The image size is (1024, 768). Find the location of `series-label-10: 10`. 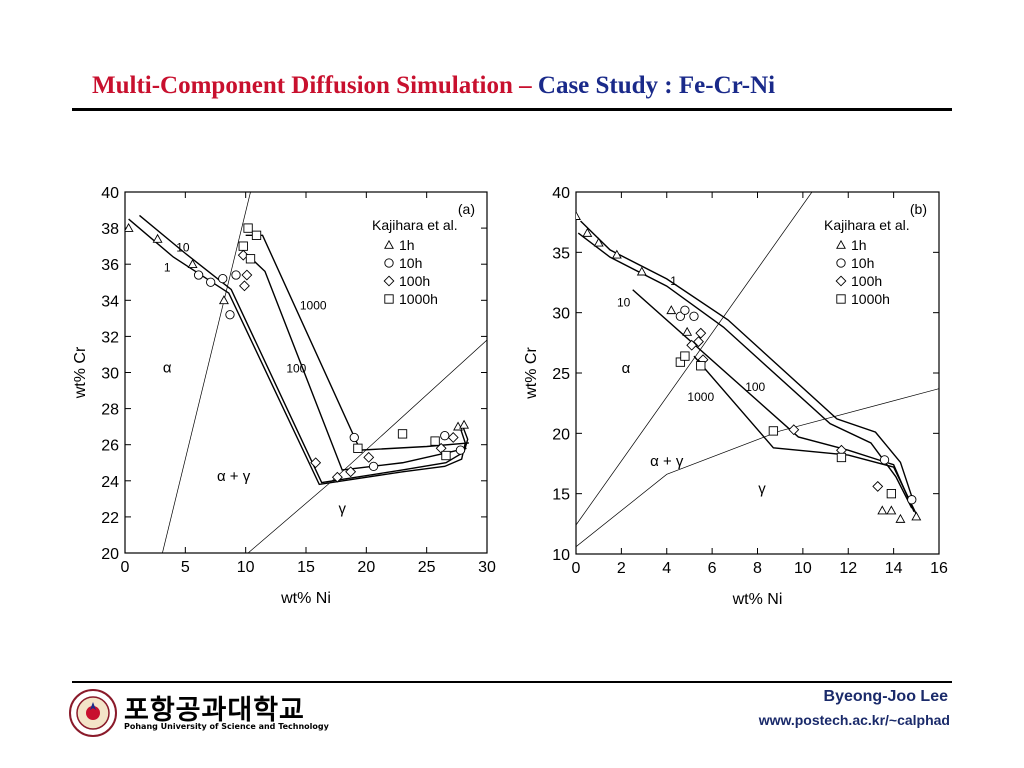

series-label-10: 10 is located at coordinates (183, 248).